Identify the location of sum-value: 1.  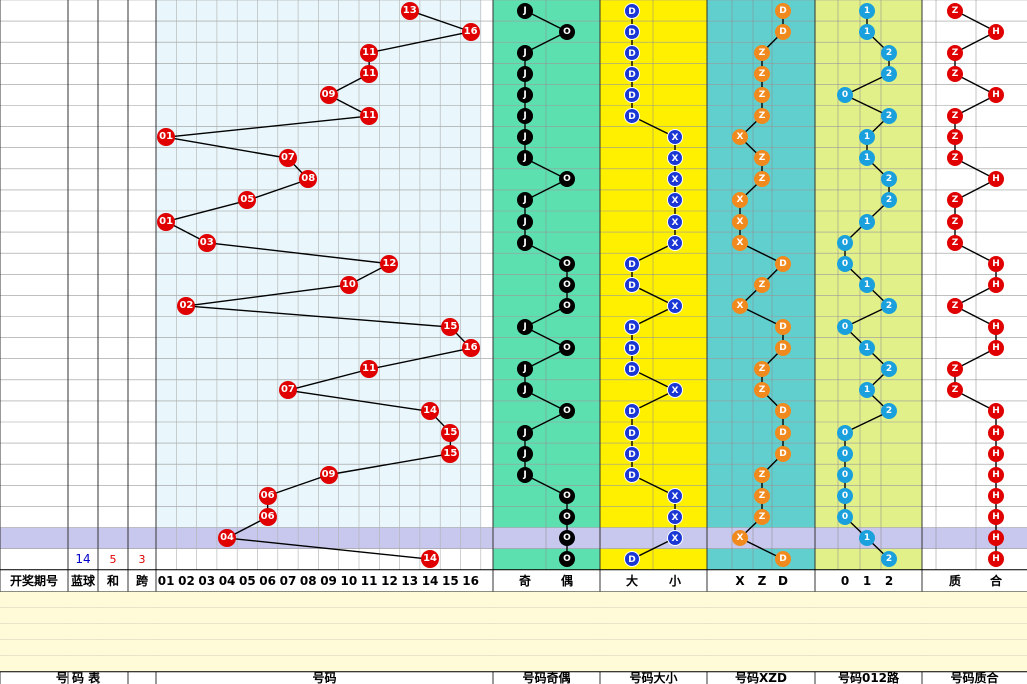
(113, 221).